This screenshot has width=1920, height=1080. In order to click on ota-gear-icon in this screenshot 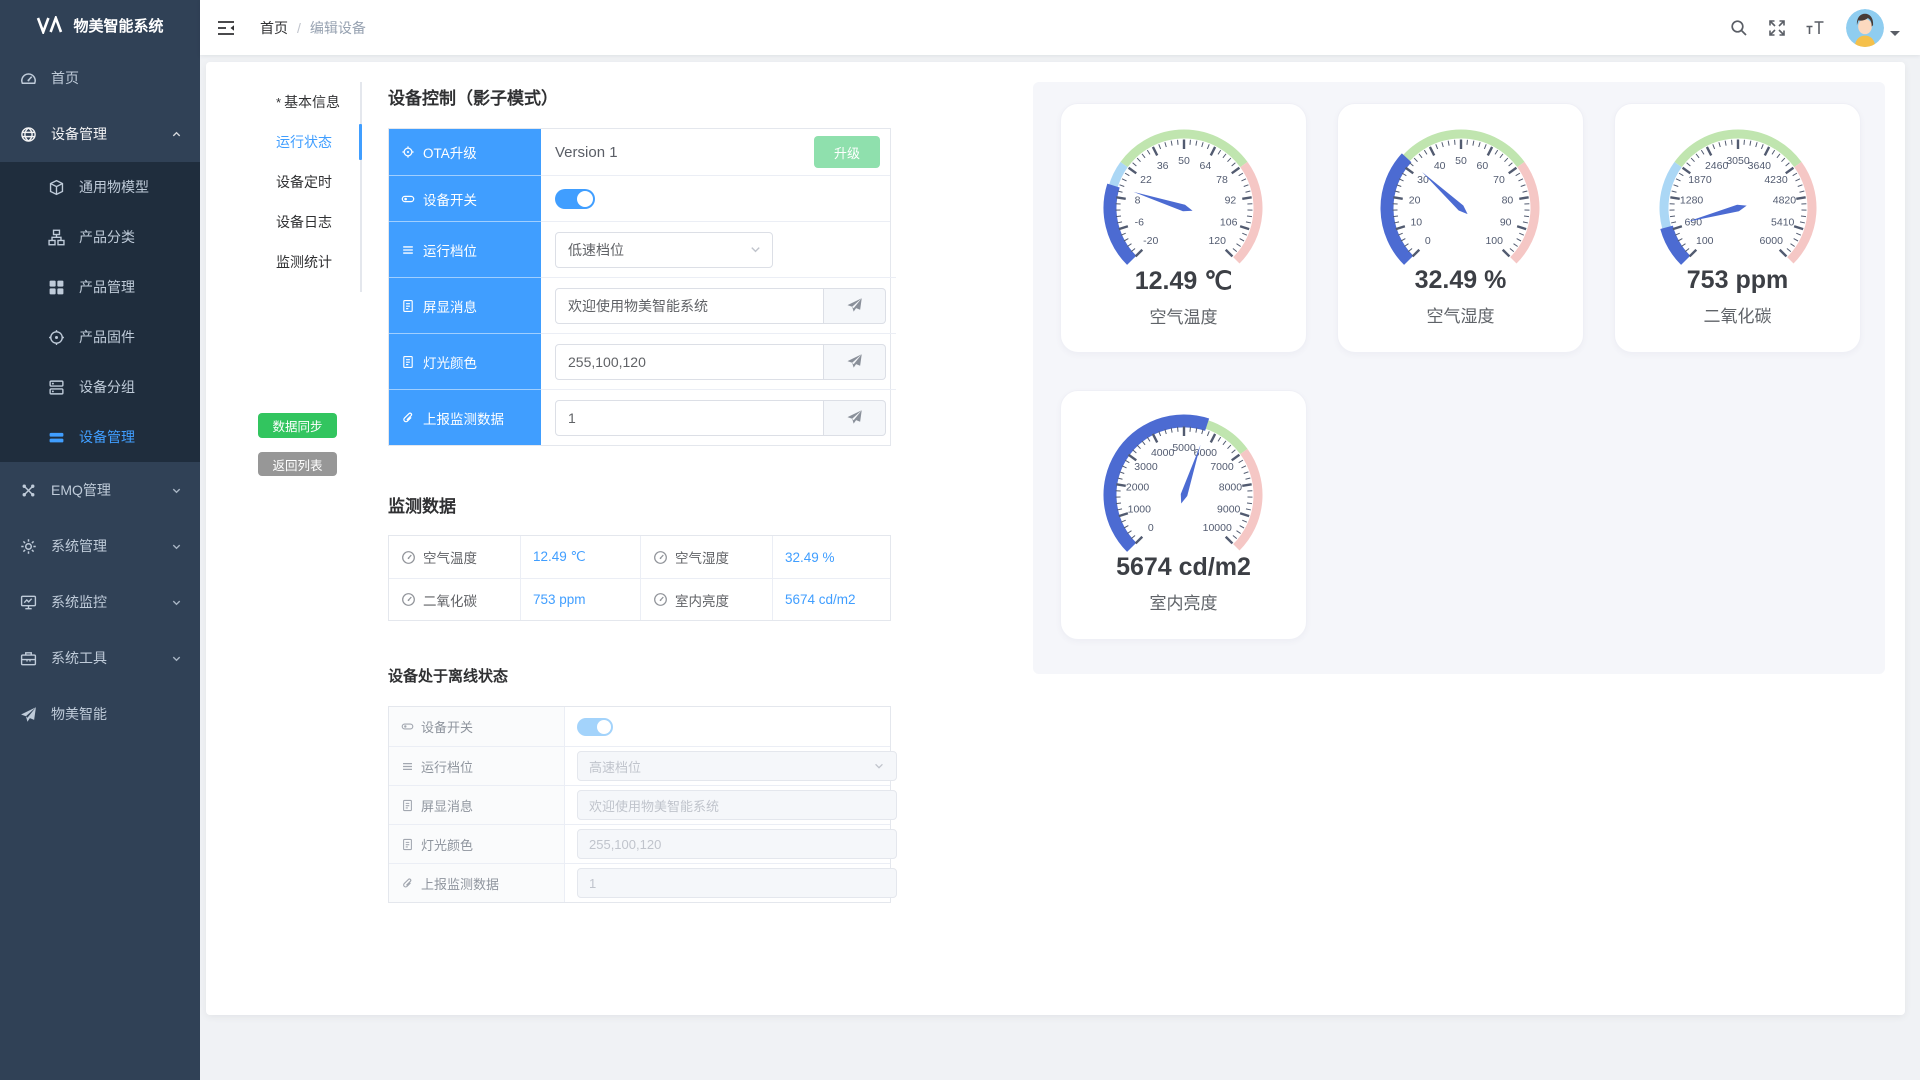, I will do `click(408, 152)`.